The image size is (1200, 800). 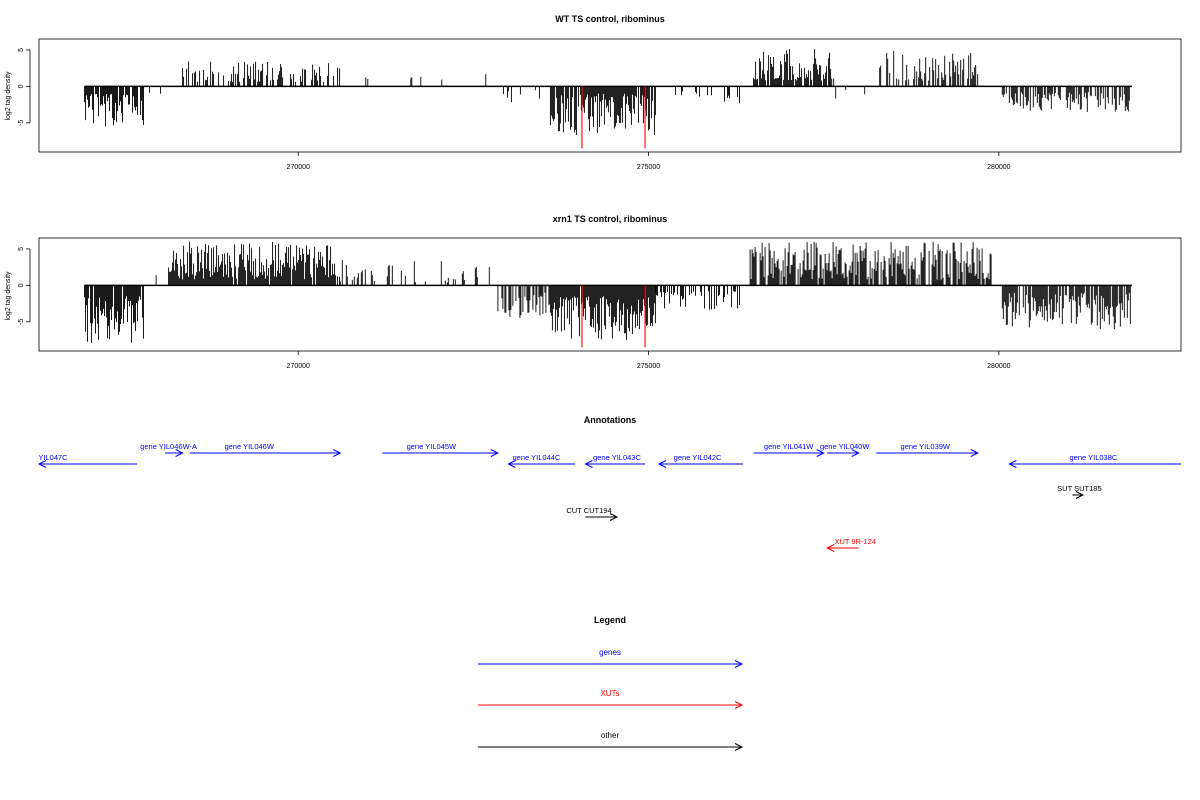 I want to click on annotation-gene-yil039w: gene YIL039W, so click(x=927, y=449).